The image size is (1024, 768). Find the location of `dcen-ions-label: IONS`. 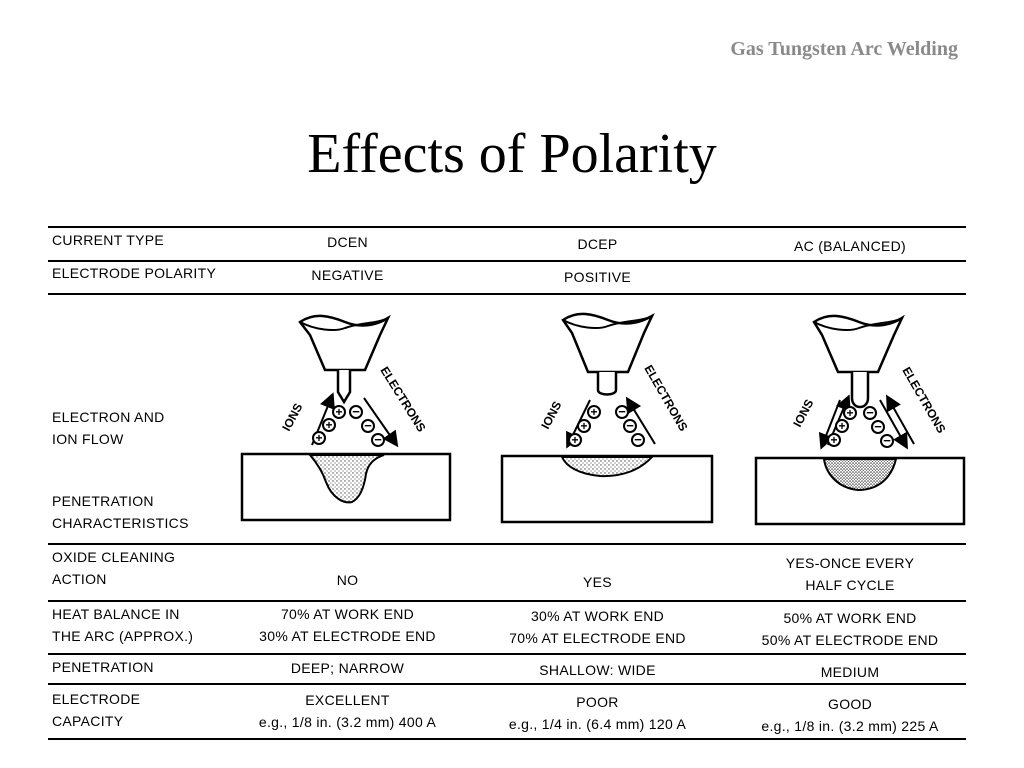

dcen-ions-label: IONS is located at coordinates (292, 417).